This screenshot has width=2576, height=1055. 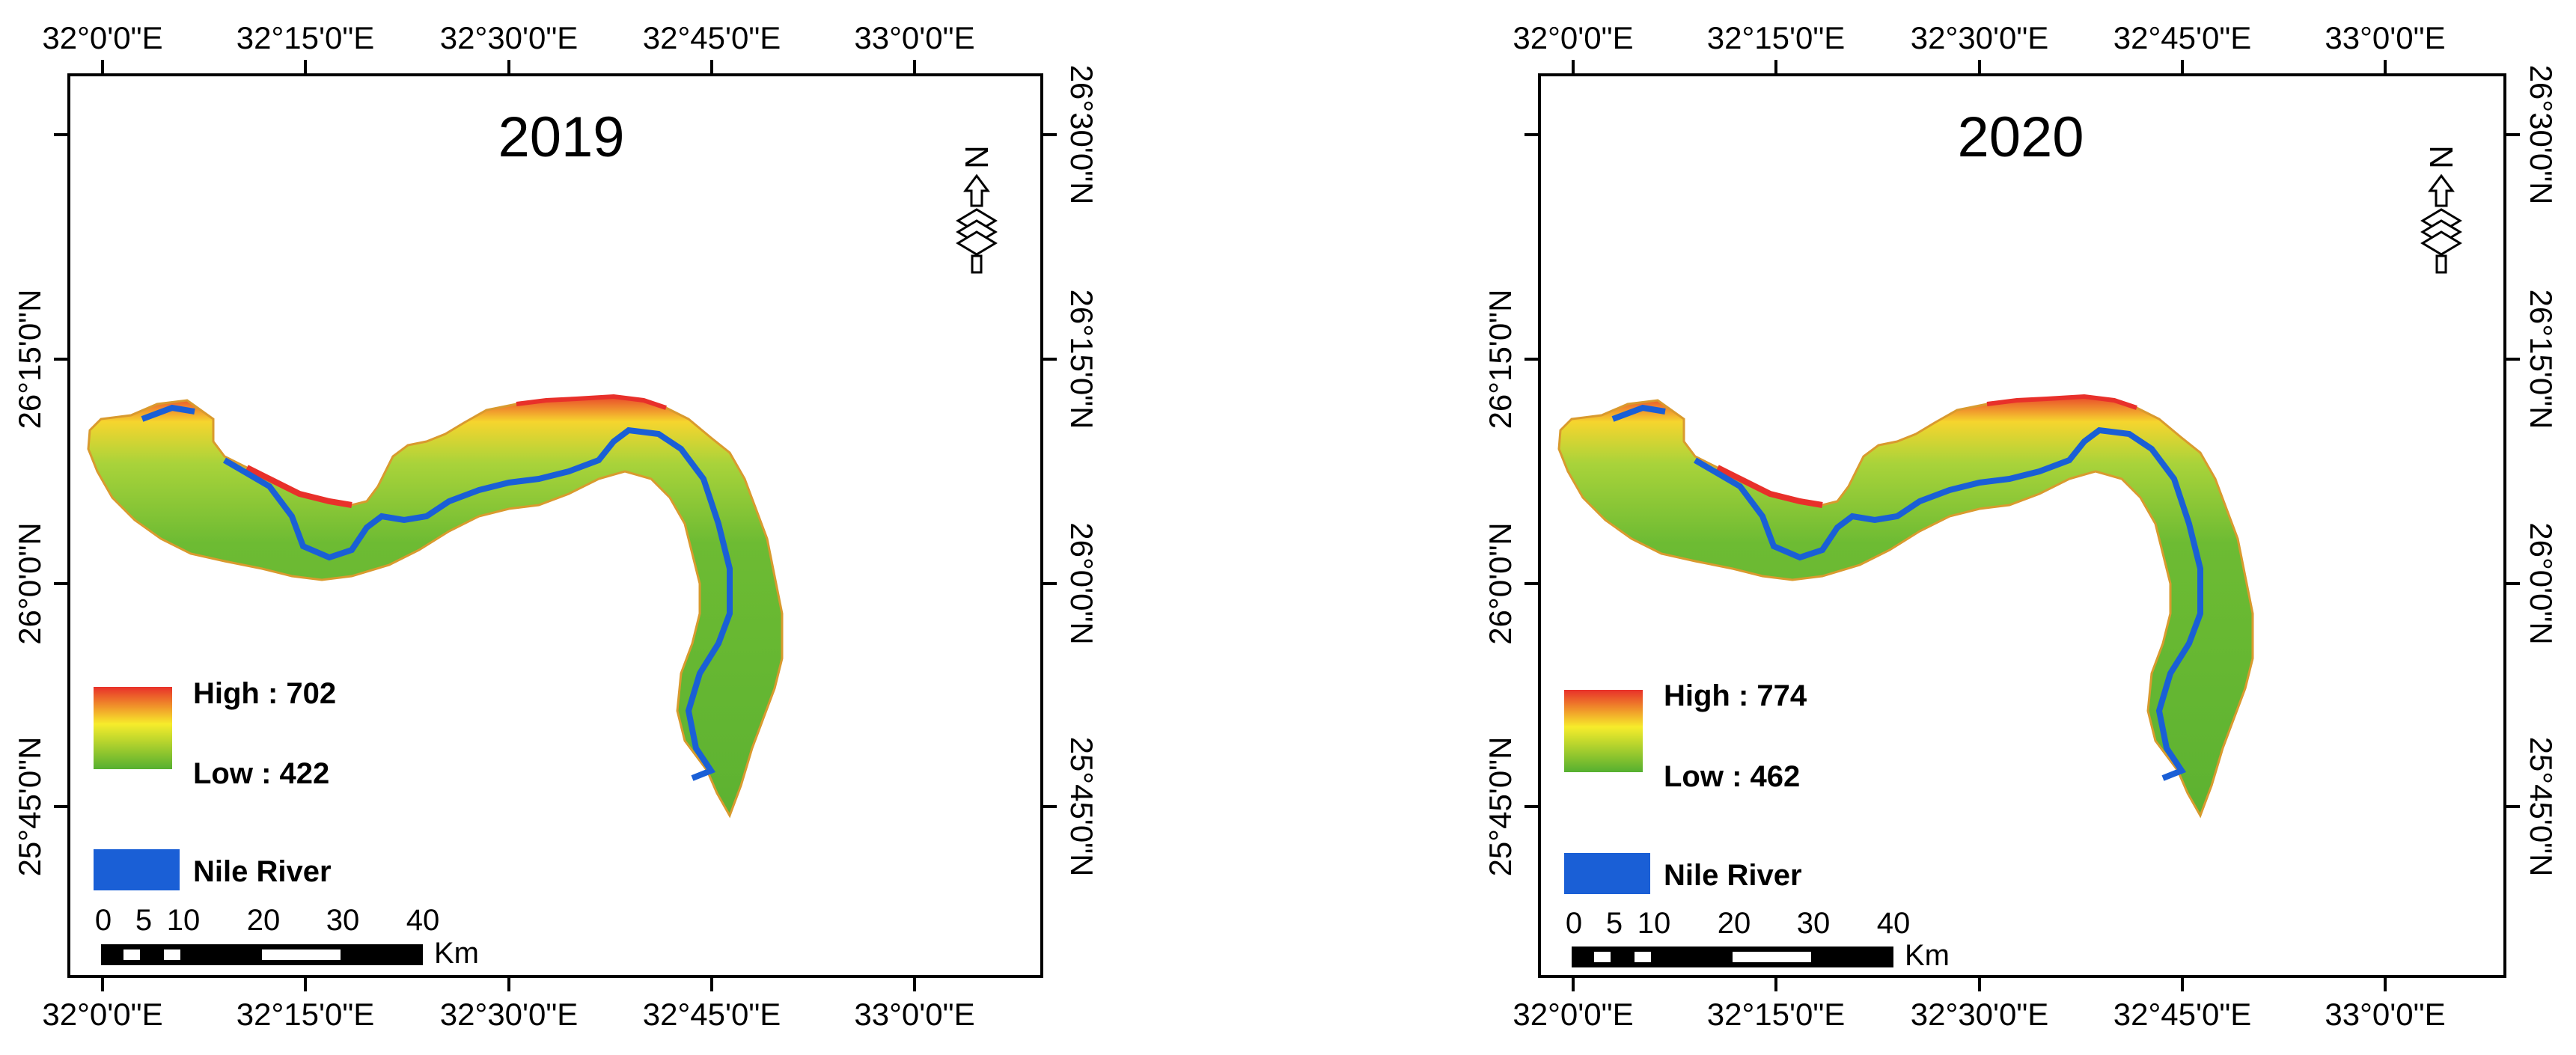 What do you see at coordinates (265, 694) in the screenshot?
I see `legend-high-label: High : 702` at bounding box center [265, 694].